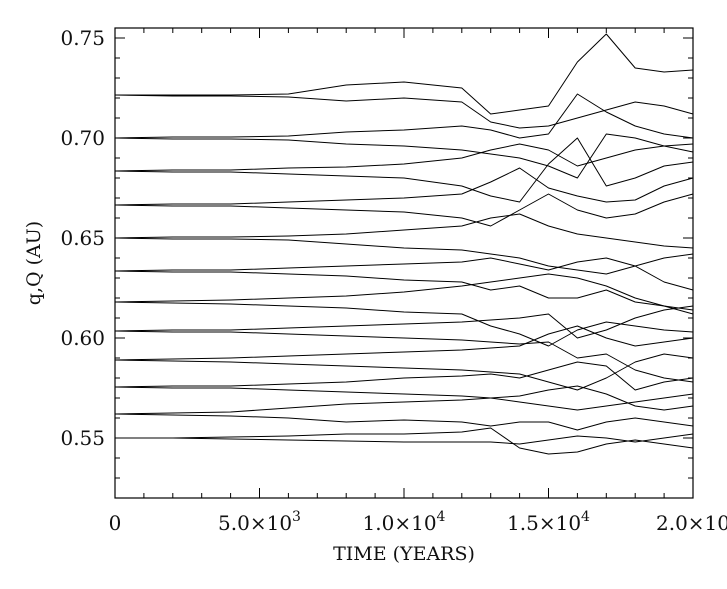  Describe the element at coordinates (548, 522) in the screenshot. I see `x-tick-label-4: 1.5×10⁴` at that location.